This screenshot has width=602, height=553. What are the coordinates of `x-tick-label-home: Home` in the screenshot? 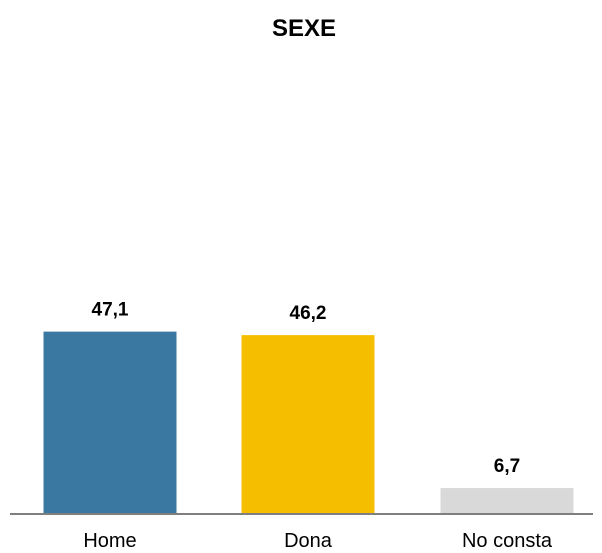 It's located at (109, 541).